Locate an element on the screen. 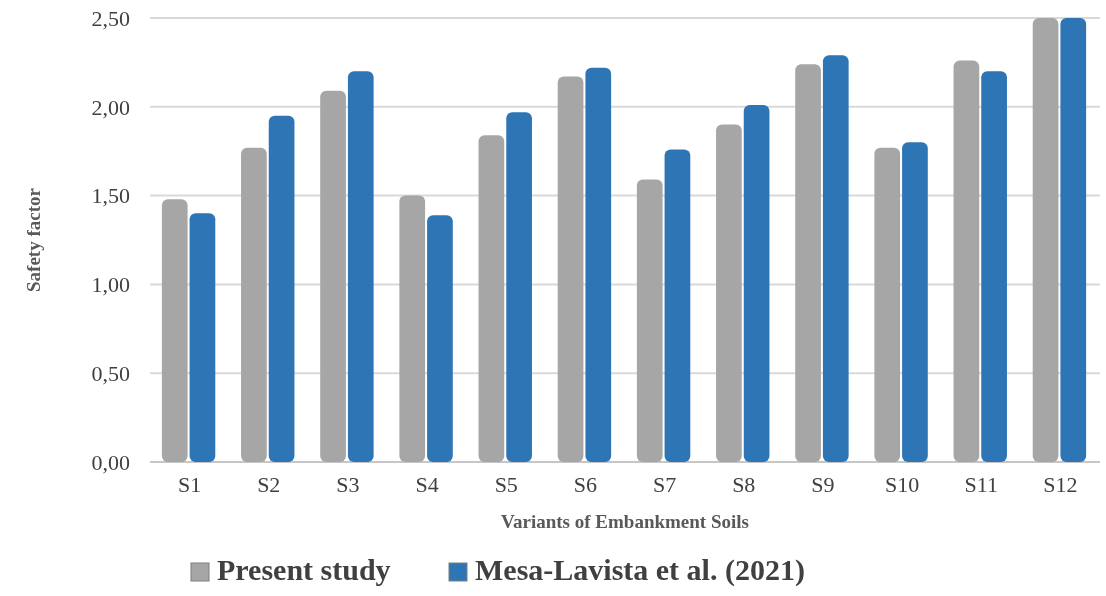 The width and height of the screenshot is (1106, 596). x-tick-label: S1 is located at coordinates (189, 484).